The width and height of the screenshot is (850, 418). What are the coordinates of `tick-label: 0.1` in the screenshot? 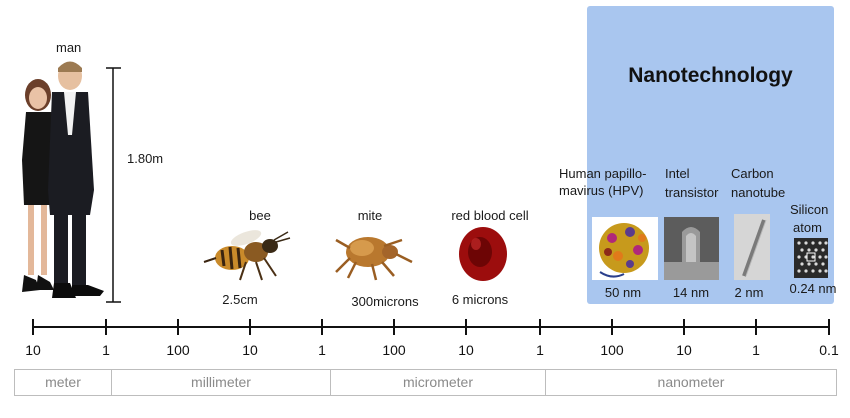 It's located at (829, 350).